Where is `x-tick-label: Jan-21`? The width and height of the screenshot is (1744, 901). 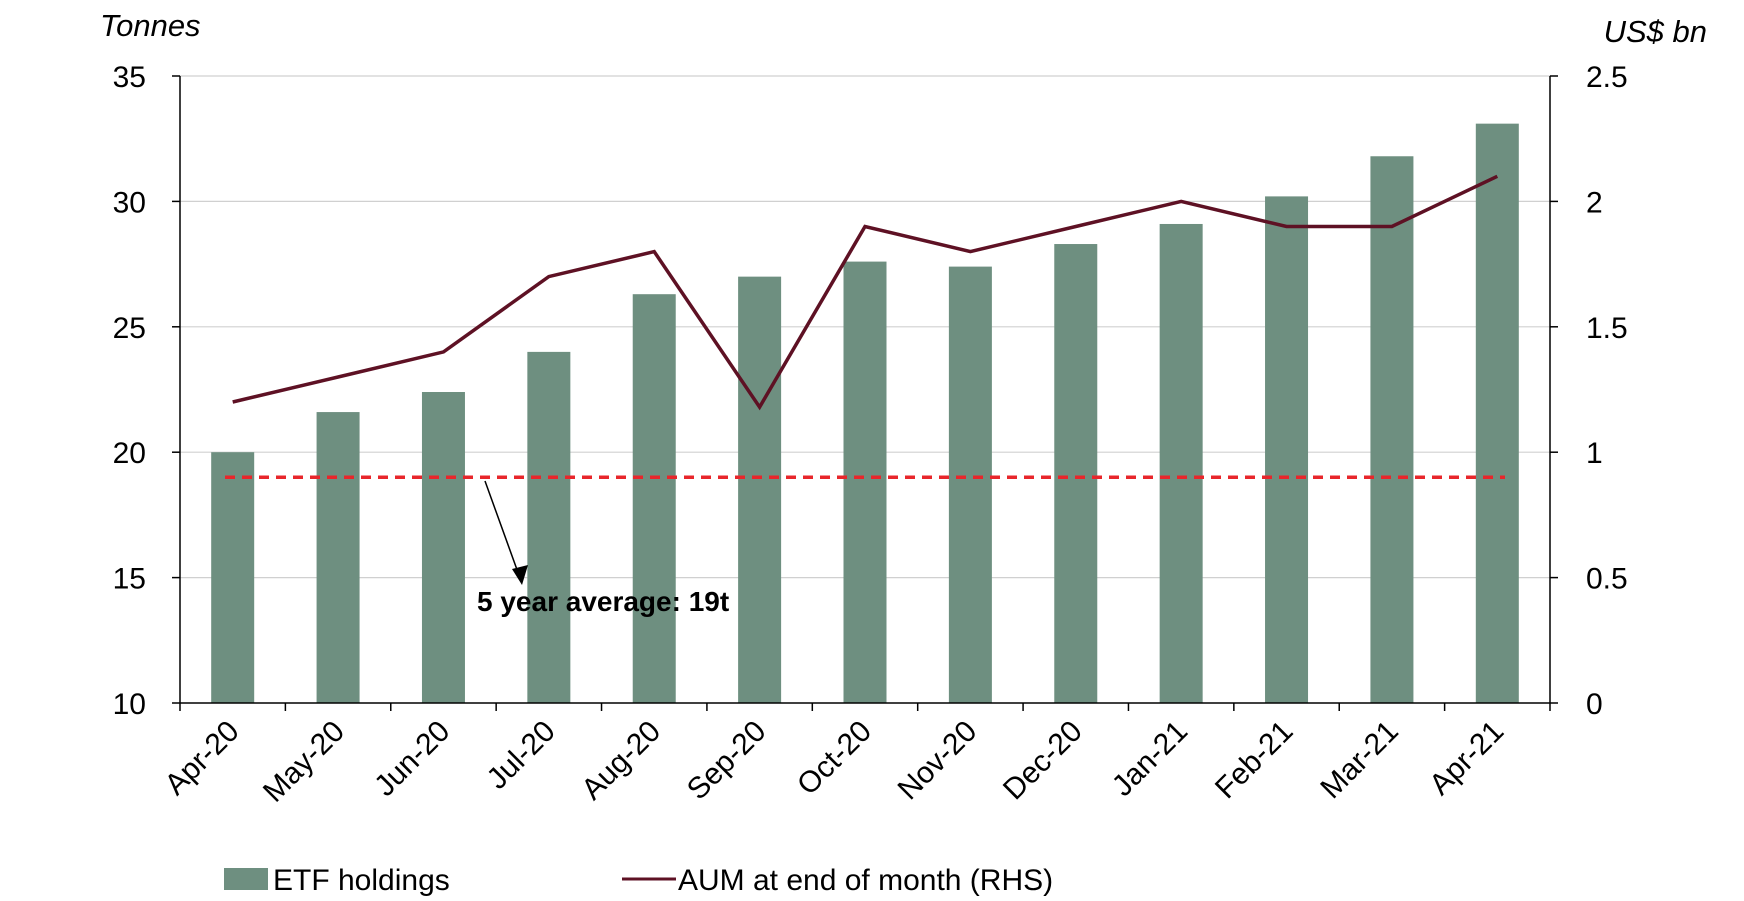
x-tick-label: Jan-21 is located at coordinates (1150, 759).